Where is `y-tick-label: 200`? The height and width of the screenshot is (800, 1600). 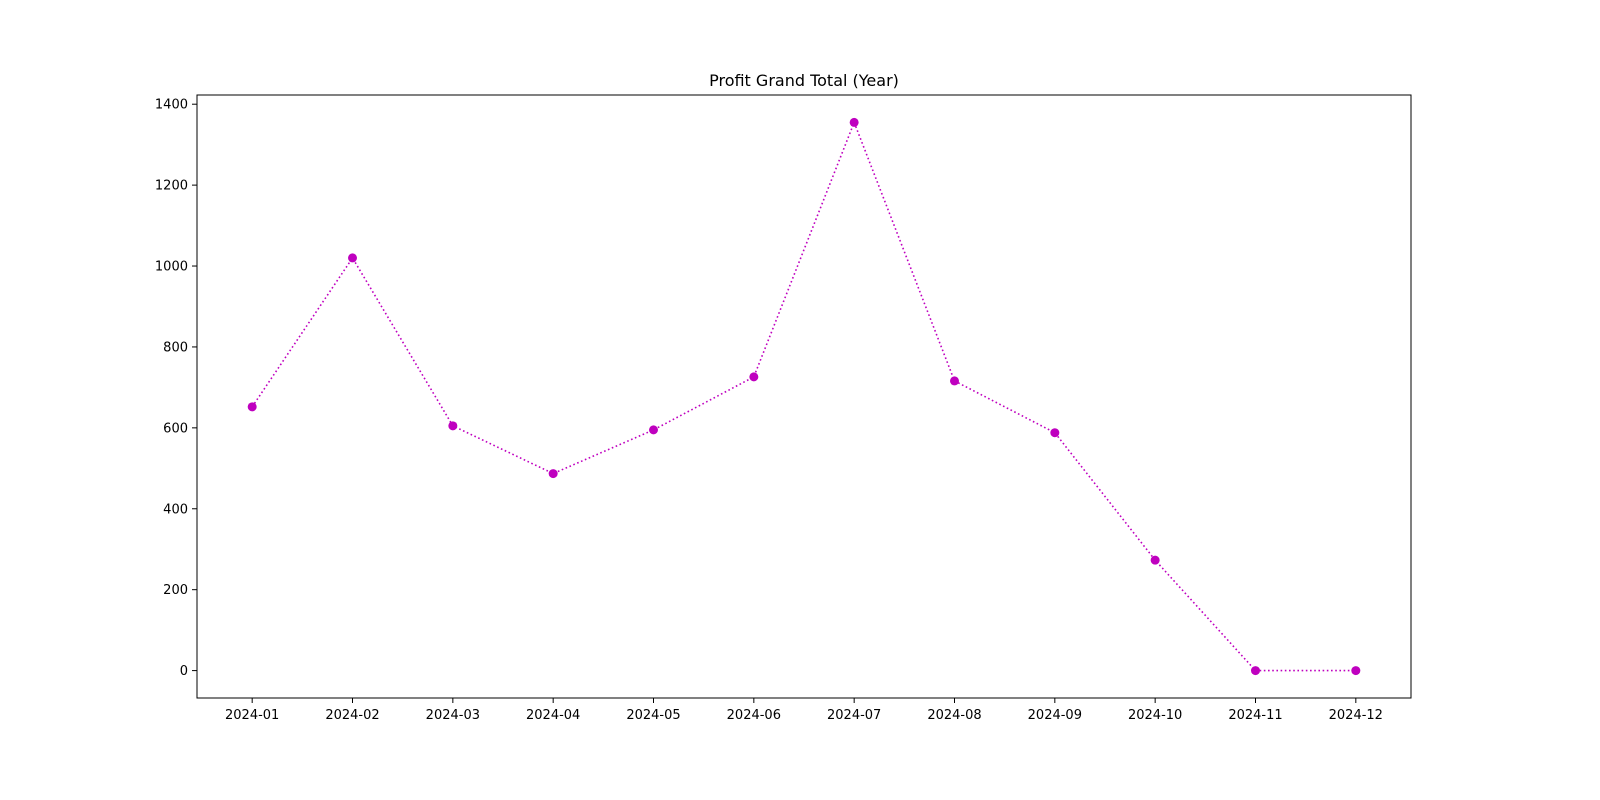
y-tick-label: 200 is located at coordinates (175, 590).